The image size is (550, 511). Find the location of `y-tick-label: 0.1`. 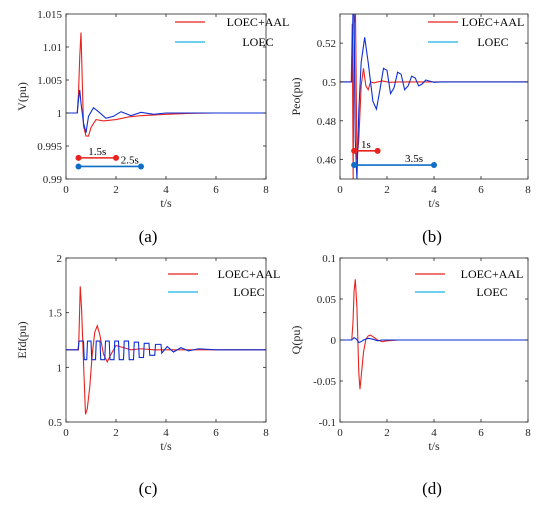

y-tick-label: 0.1 is located at coordinates (329, 259).